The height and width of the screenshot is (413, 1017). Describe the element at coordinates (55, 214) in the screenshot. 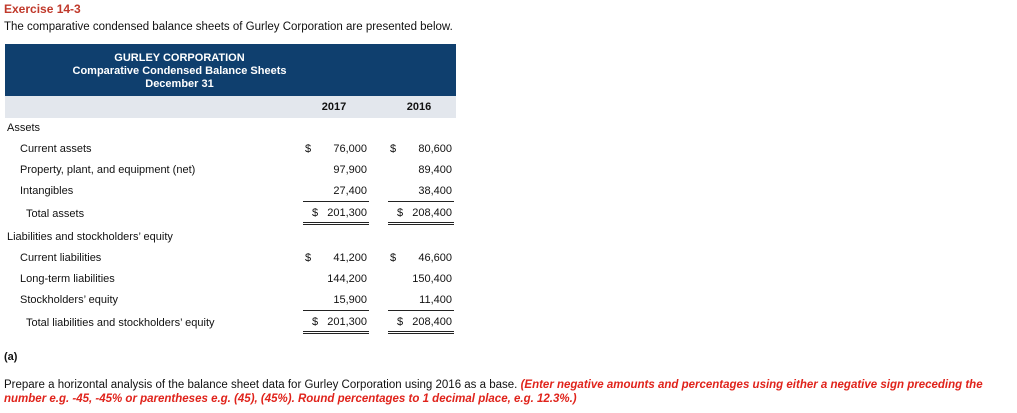

I see `total-assets-label: Total assets` at that location.